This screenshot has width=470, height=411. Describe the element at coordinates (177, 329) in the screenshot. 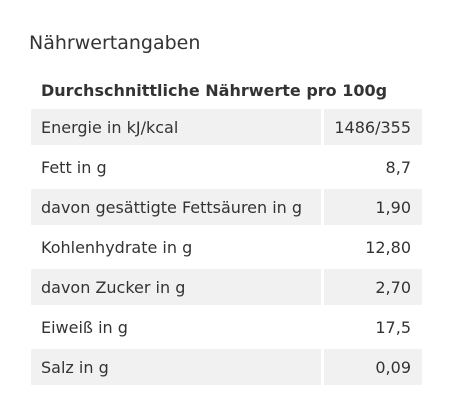

I see `nutrient-label: Eiweiß in g` at that location.